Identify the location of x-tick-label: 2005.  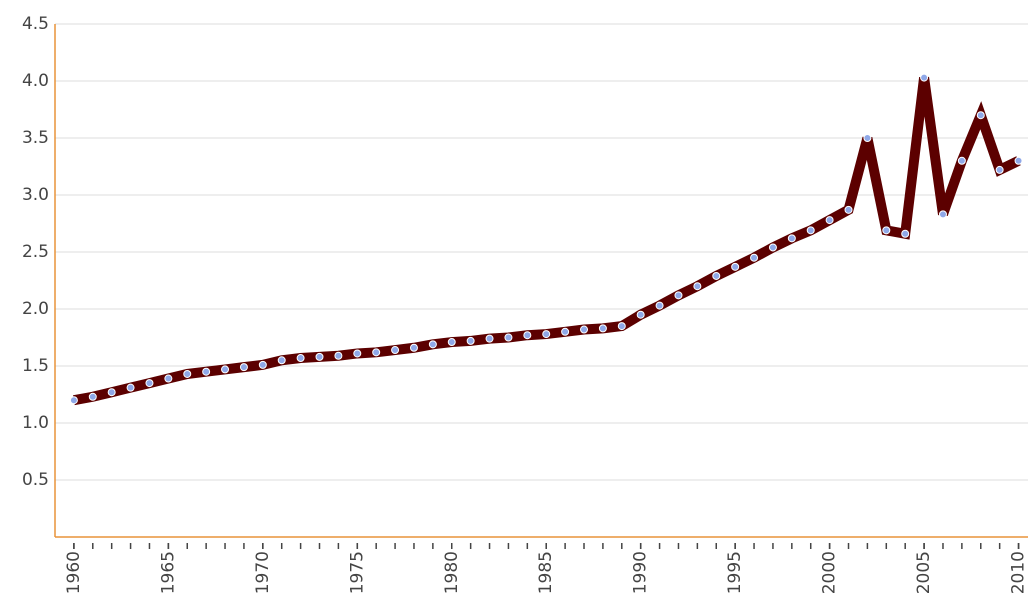
(924, 572).